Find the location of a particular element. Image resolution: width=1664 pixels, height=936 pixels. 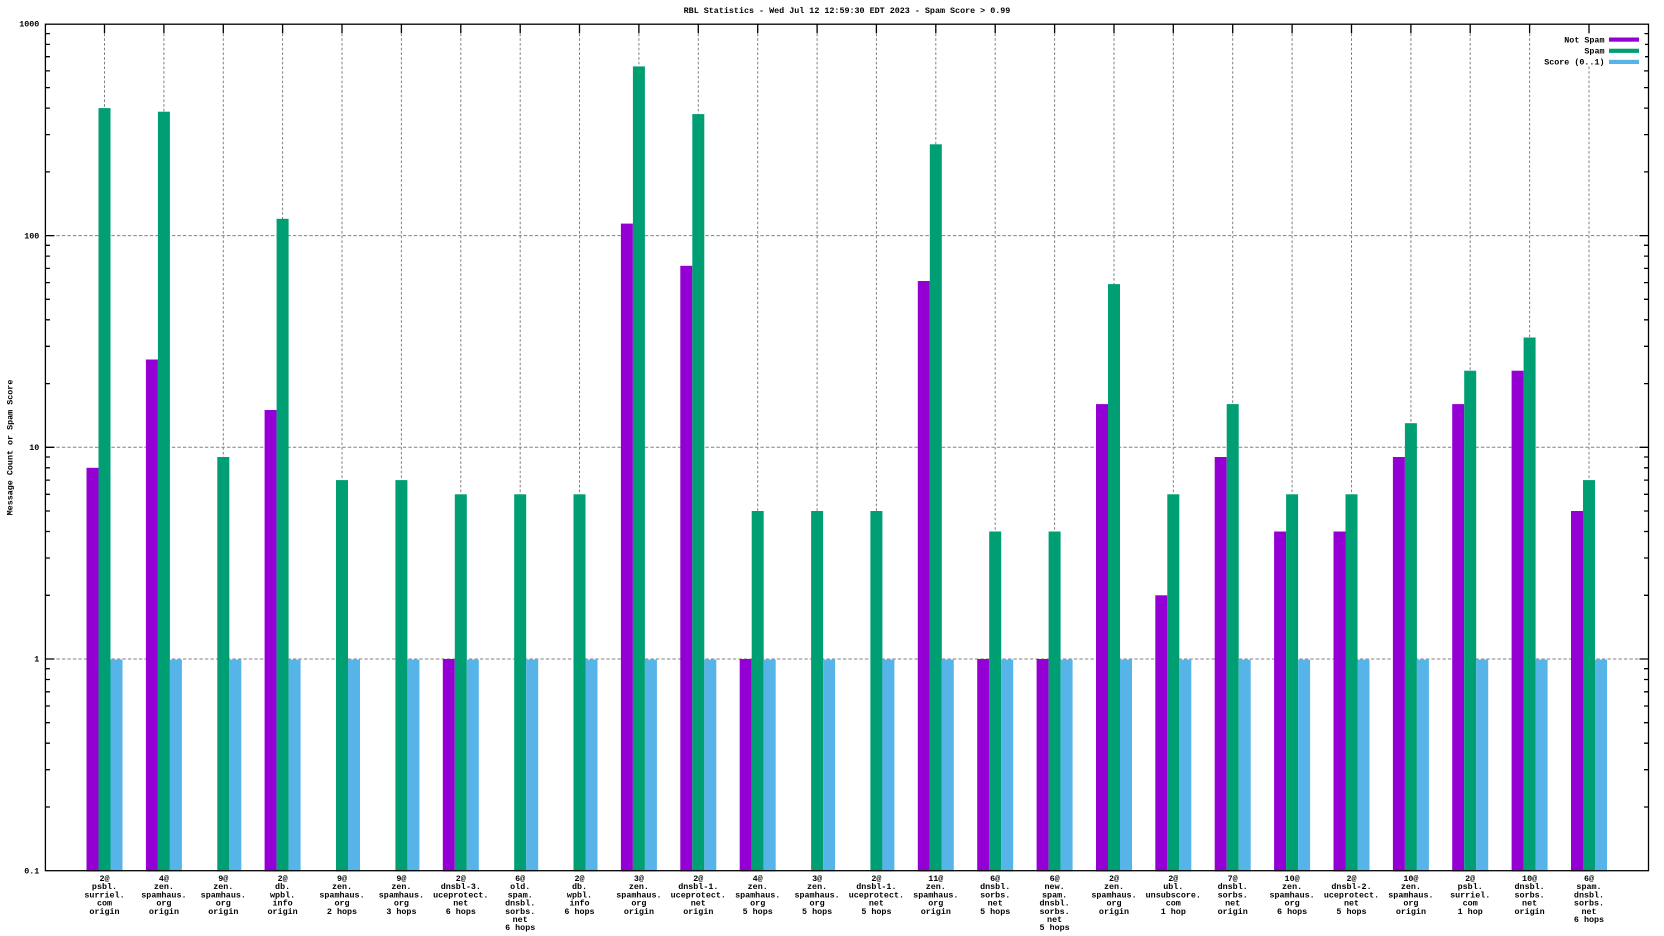

svg-text: info is located at coordinates (579, 904).